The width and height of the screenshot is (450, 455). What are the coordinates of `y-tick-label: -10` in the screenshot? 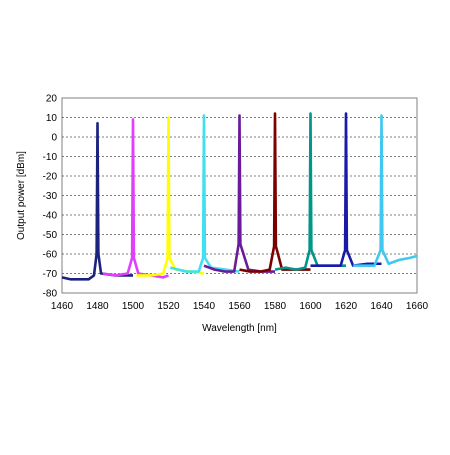 It's located at (50, 157).